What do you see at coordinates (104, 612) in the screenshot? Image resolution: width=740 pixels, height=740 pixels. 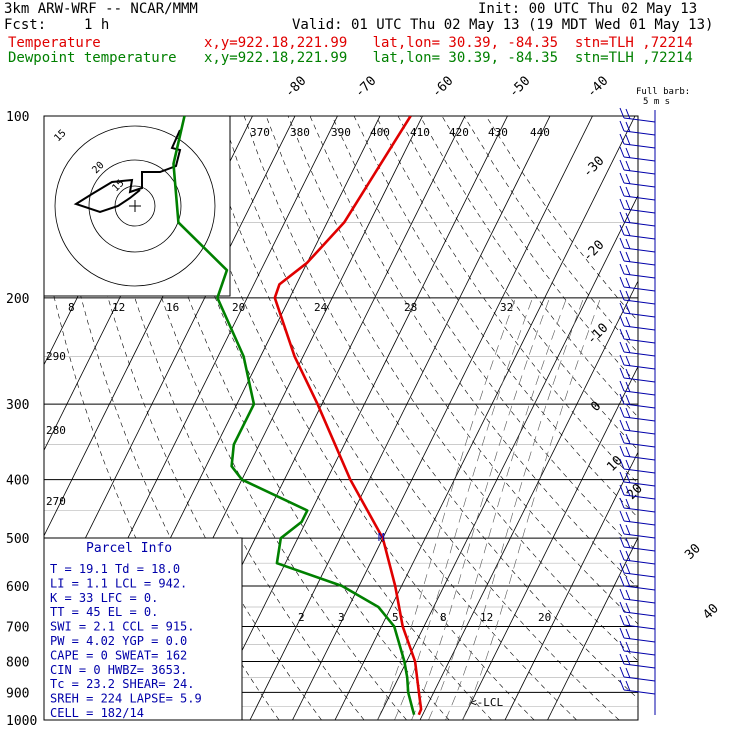 I see `parcel-row: TT = 45 EL = 0.` at bounding box center [104, 612].